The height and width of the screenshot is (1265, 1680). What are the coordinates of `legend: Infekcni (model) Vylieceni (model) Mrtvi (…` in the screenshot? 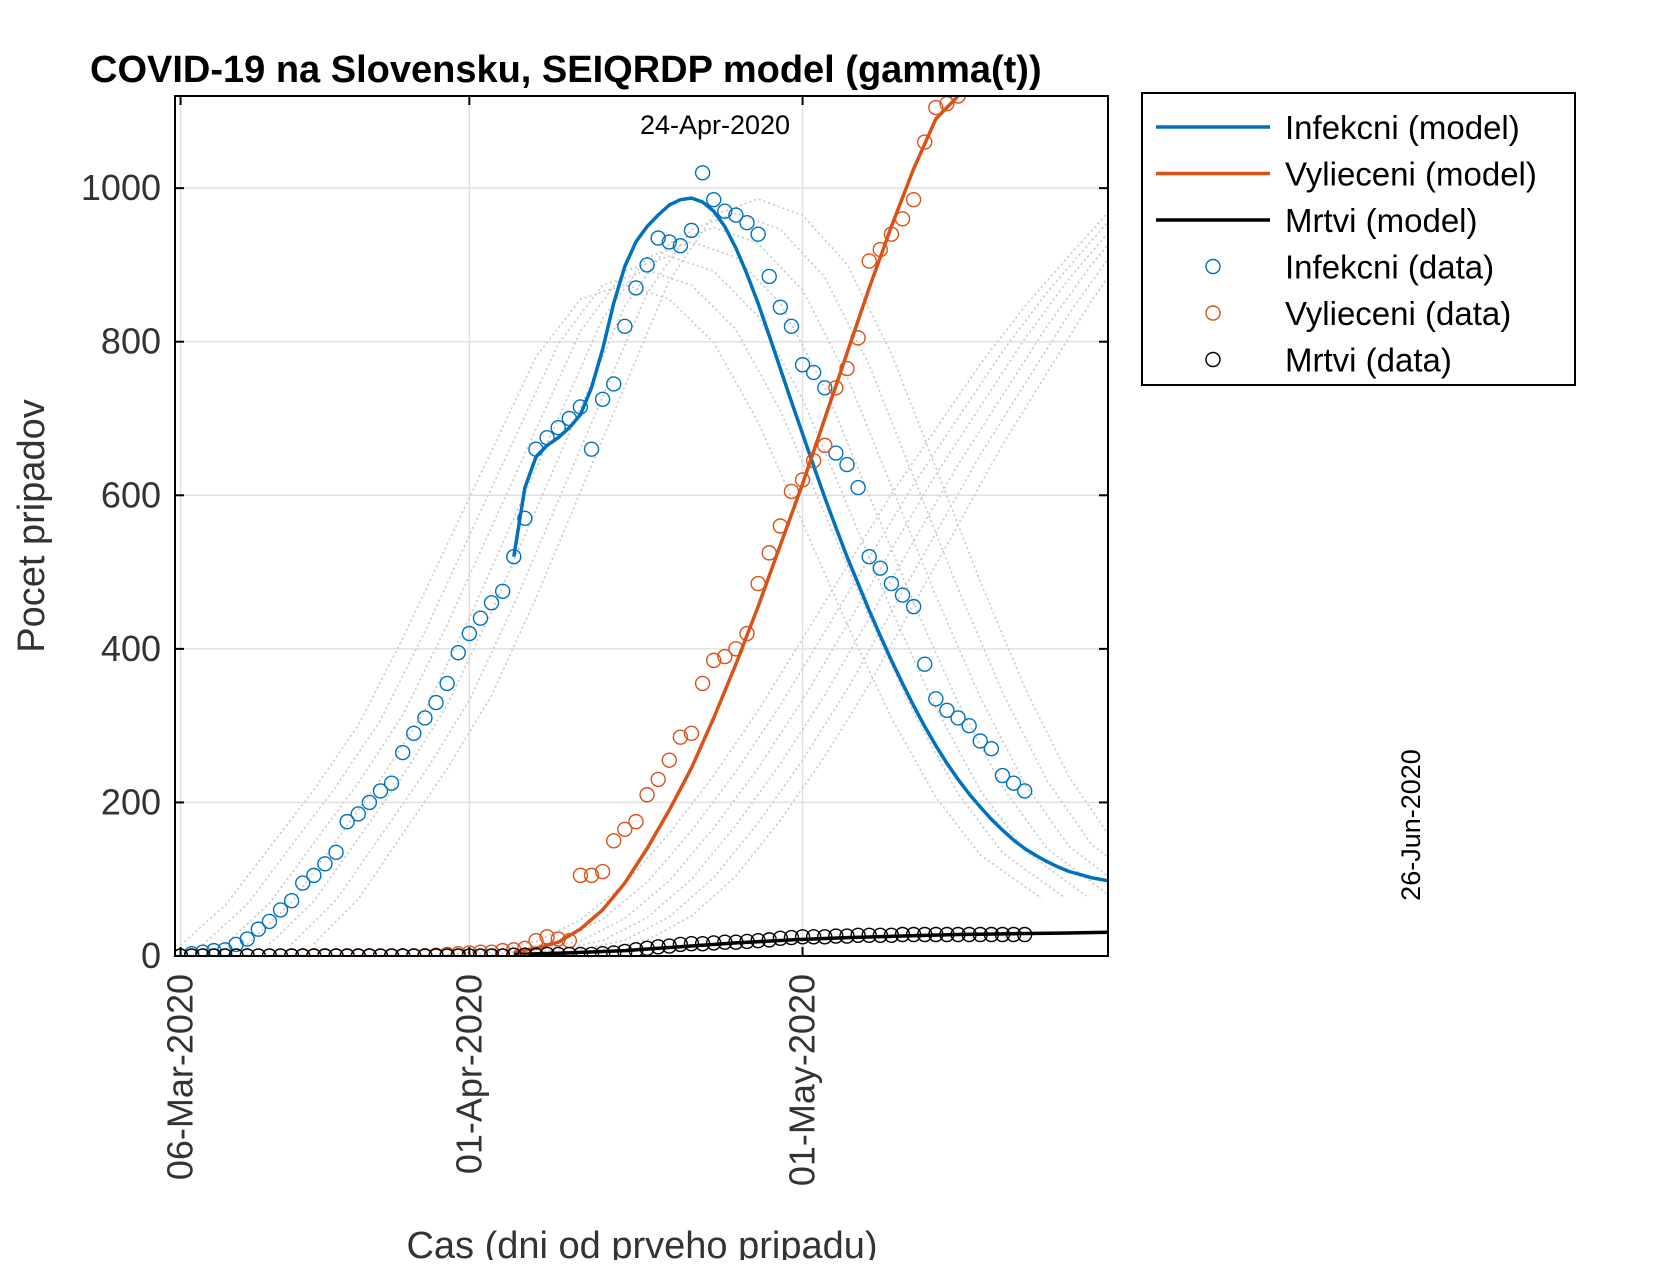 It's located at (1358, 239).